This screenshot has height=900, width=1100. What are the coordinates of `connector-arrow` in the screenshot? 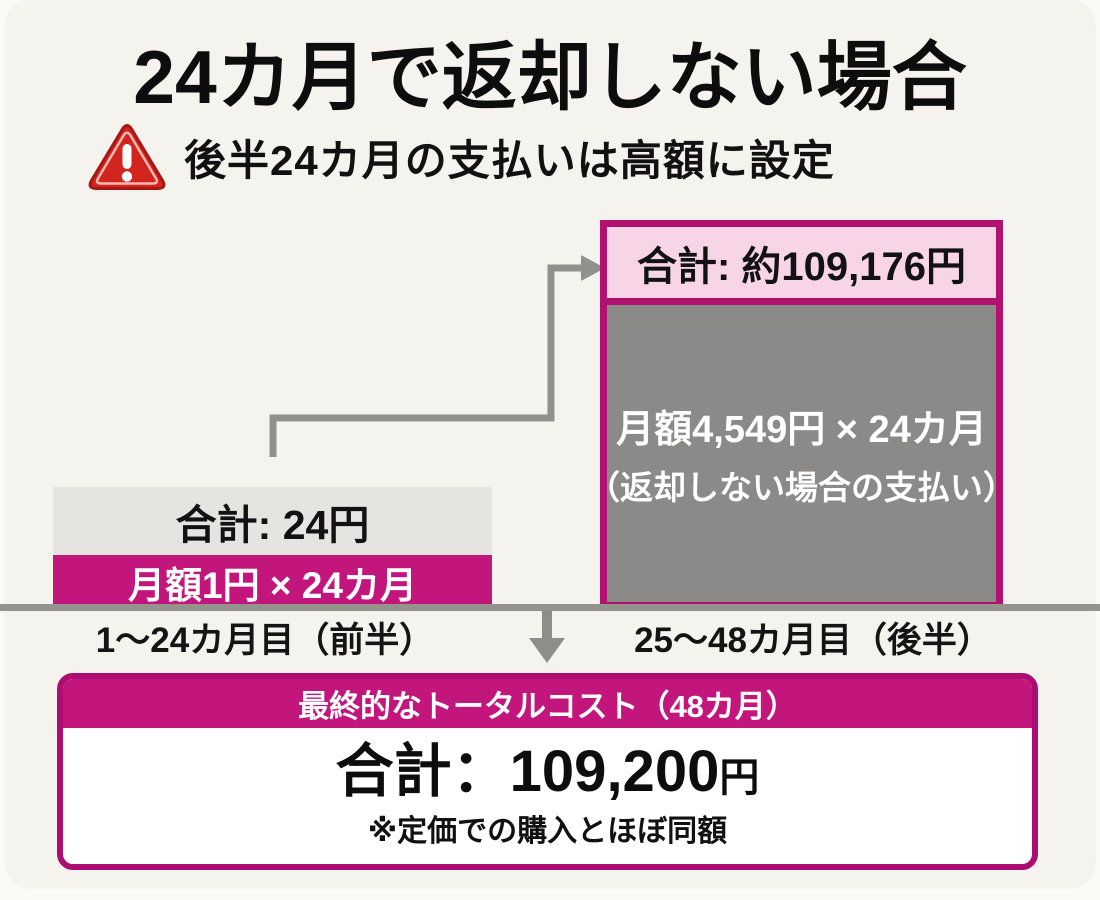 It's located at (437, 356).